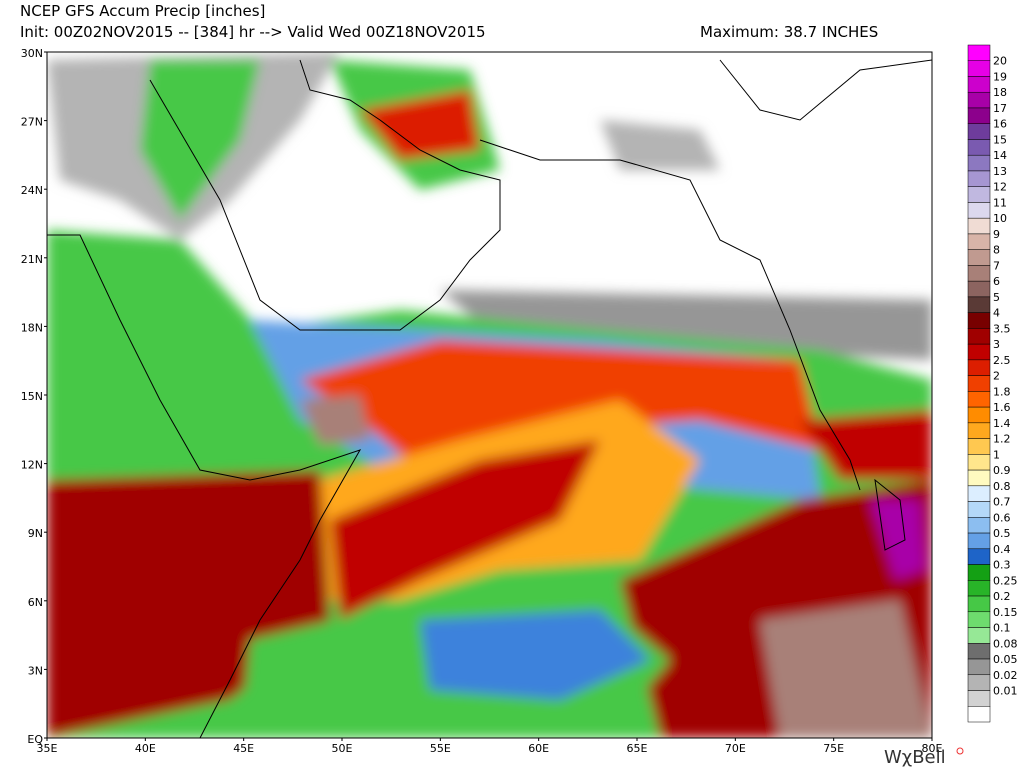 The width and height of the screenshot is (1024, 768). What do you see at coordinates (1002, 328) in the screenshot?
I see `colorbar-label: 3.5` at bounding box center [1002, 328].